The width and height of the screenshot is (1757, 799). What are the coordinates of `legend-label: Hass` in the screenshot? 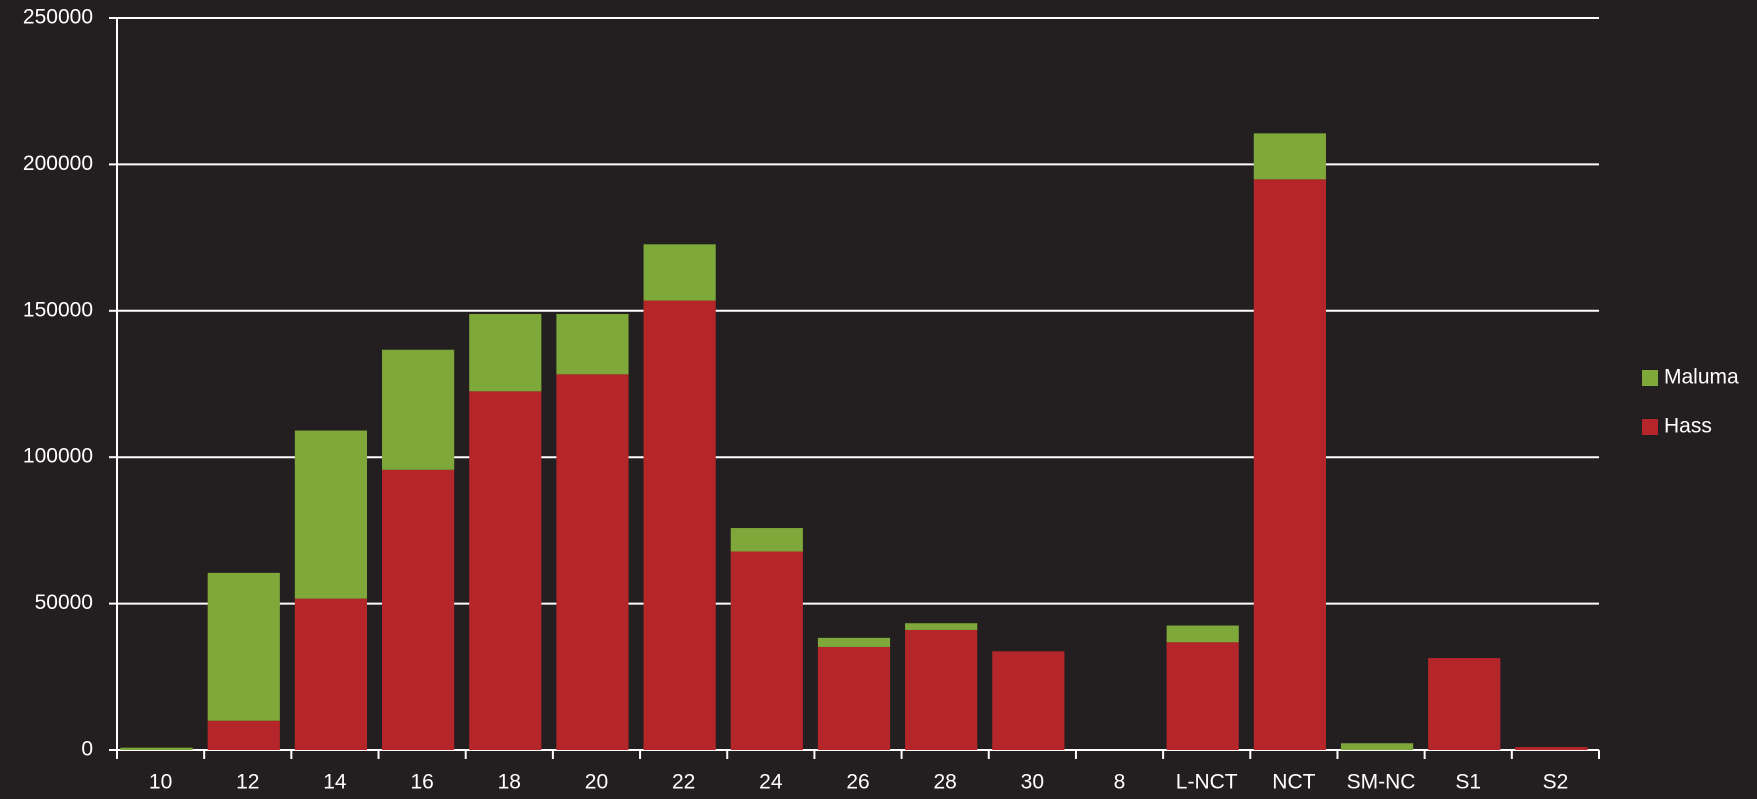 It's located at (1688, 426).